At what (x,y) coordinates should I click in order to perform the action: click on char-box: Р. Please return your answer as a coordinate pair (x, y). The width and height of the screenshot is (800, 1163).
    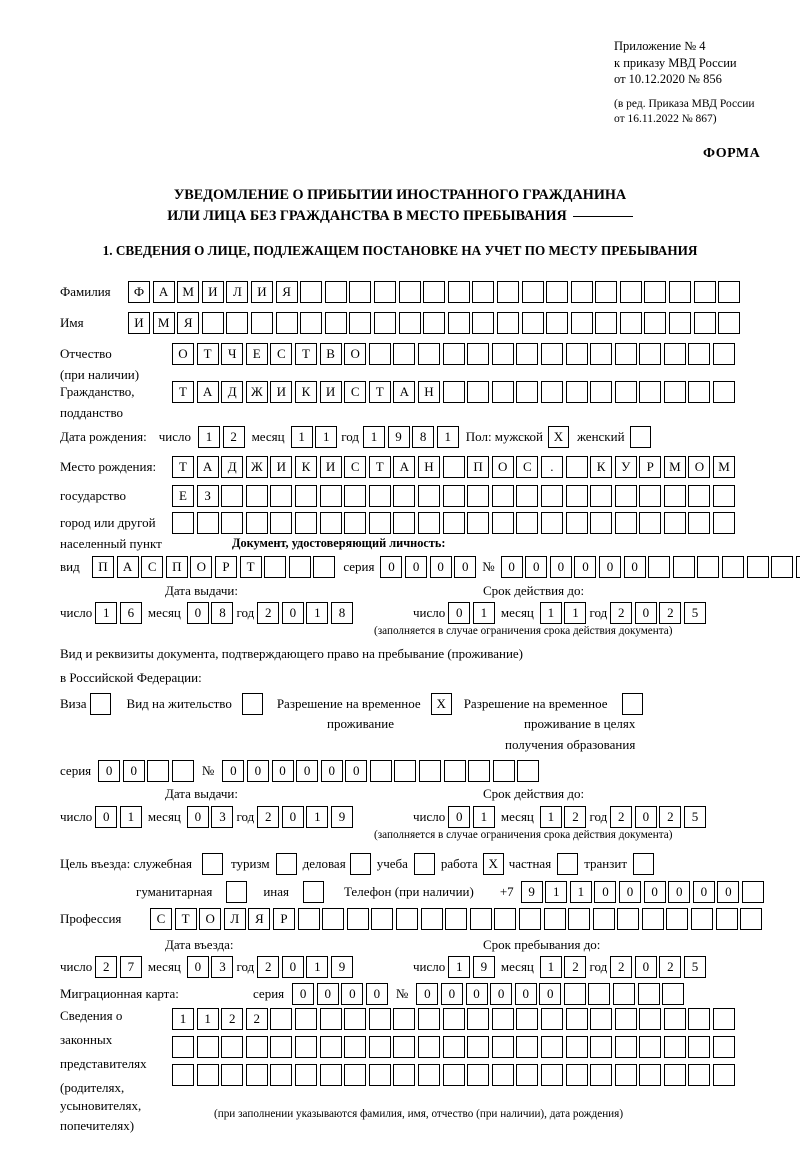
    Looking at the image, I should click on (225, 567).